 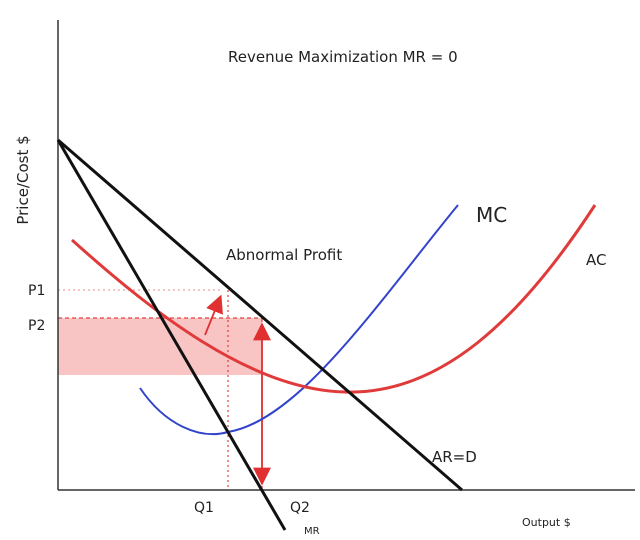 What do you see at coordinates (213, 315) in the screenshot?
I see `profit-arrow` at bounding box center [213, 315].